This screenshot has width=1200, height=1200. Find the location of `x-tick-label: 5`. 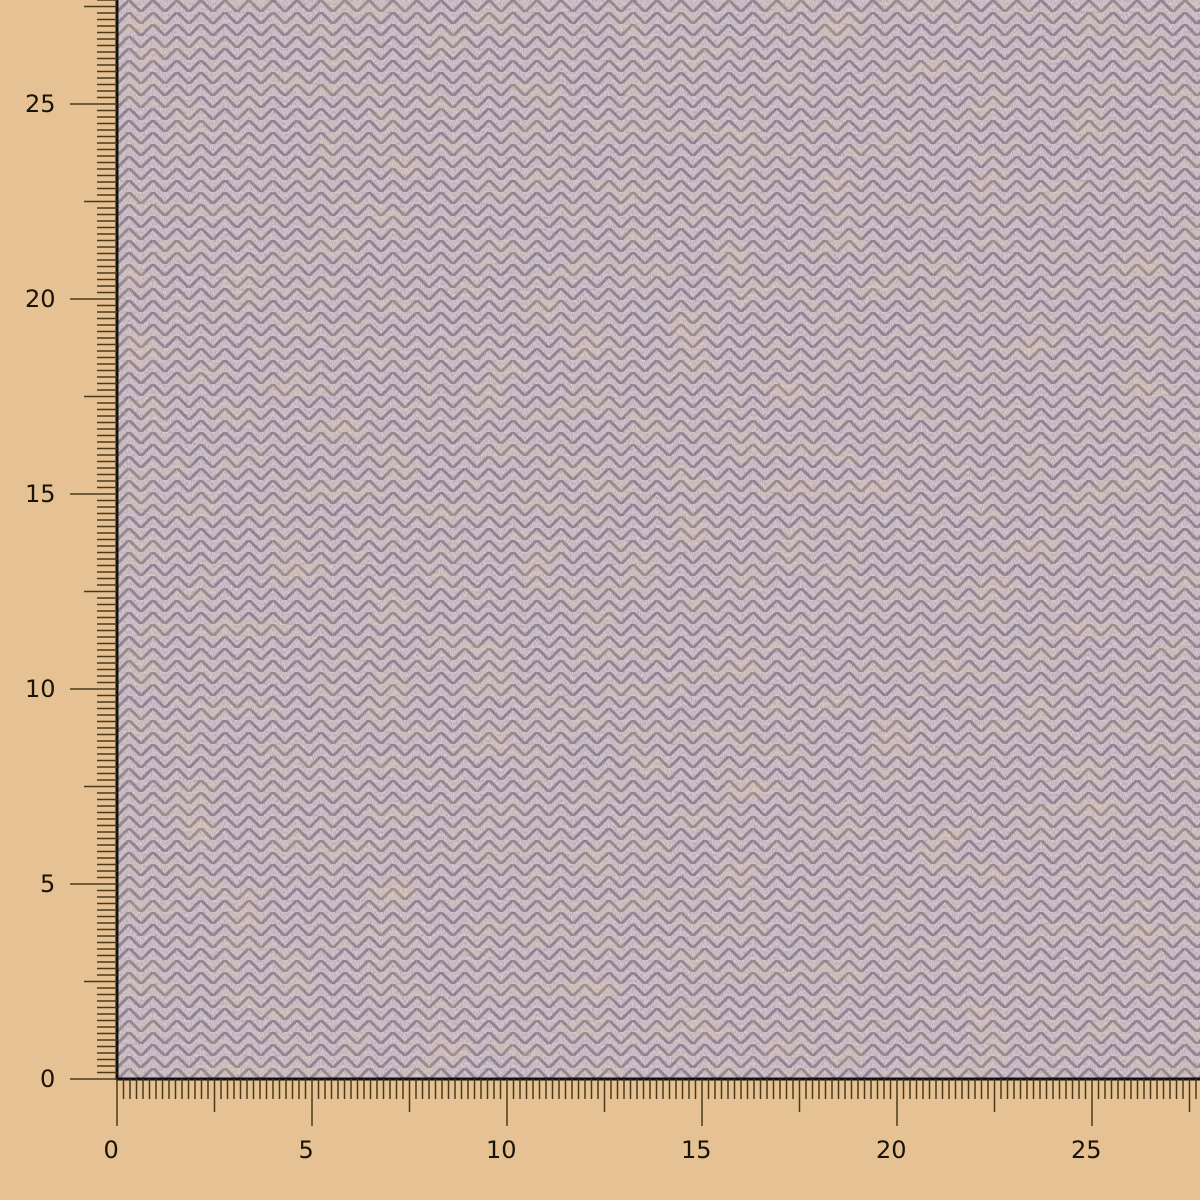

x-tick-label: 5 is located at coordinates (306, 1150).